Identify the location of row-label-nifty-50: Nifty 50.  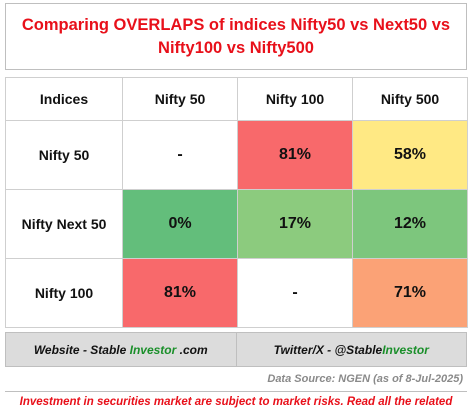
(64, 155).